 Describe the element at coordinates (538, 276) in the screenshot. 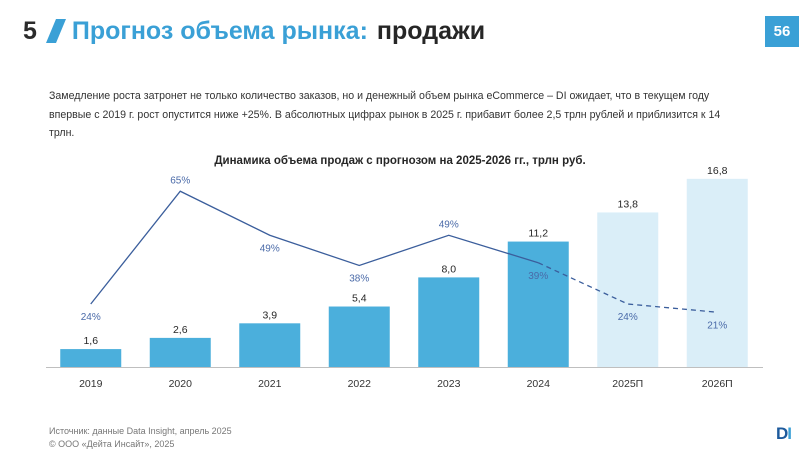

I see `growth-label-2024: 39%` at that location.